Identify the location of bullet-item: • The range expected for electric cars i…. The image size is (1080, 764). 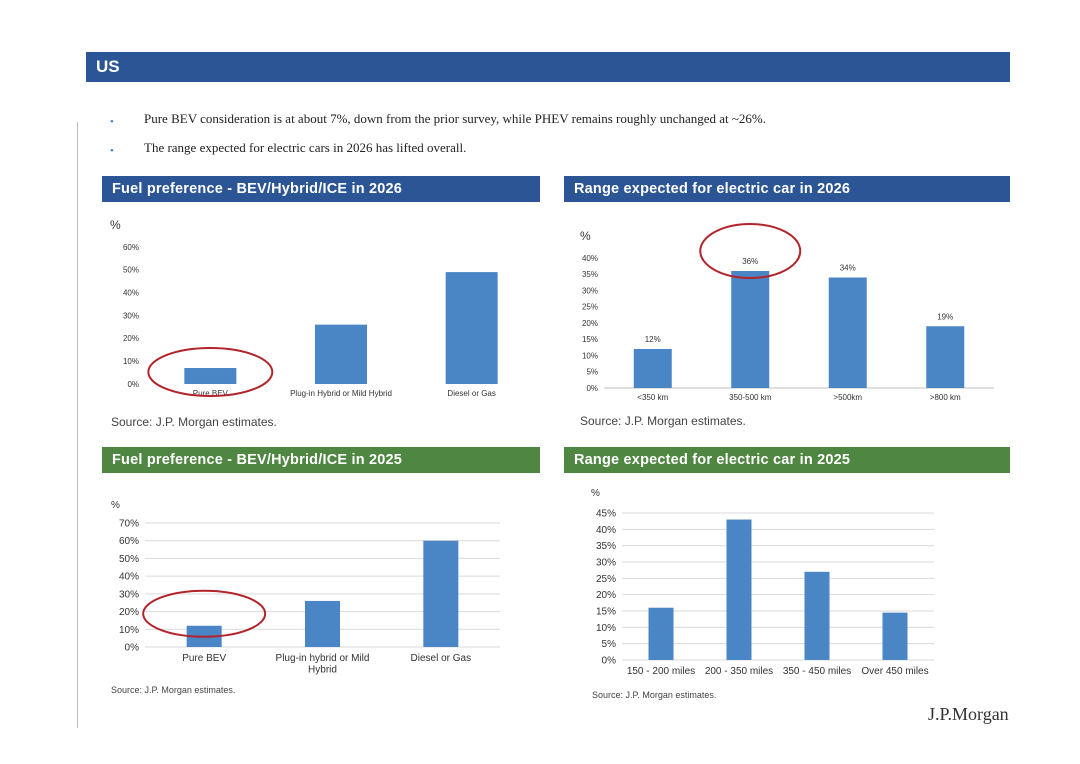
(558, 153).